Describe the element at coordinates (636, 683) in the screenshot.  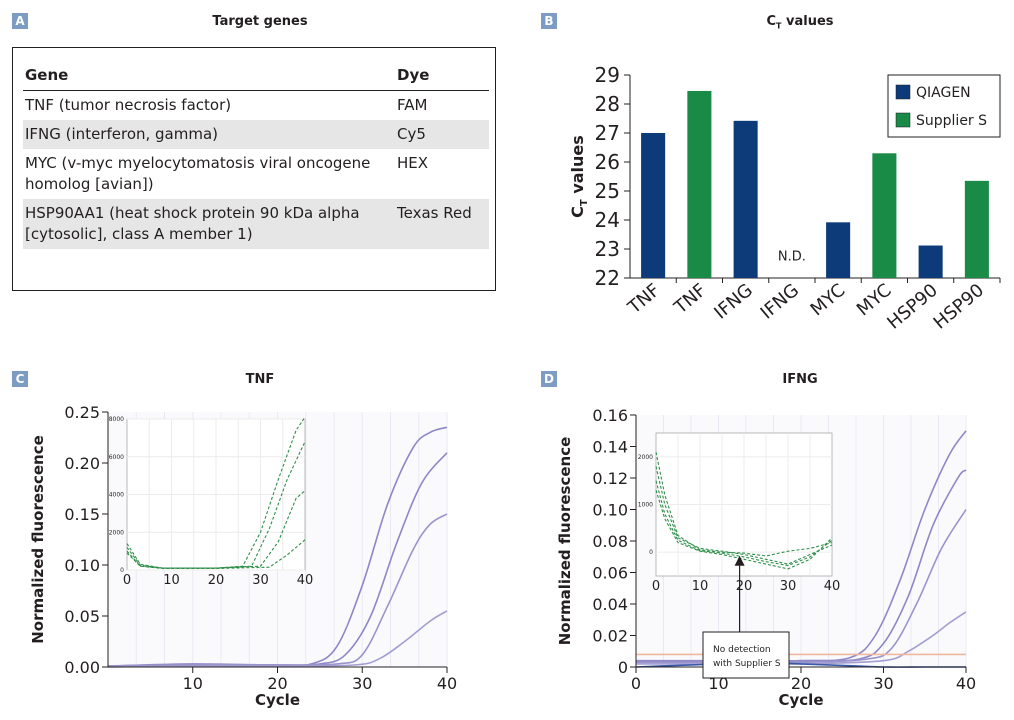
I see `x-tick-label: 0` at that location.